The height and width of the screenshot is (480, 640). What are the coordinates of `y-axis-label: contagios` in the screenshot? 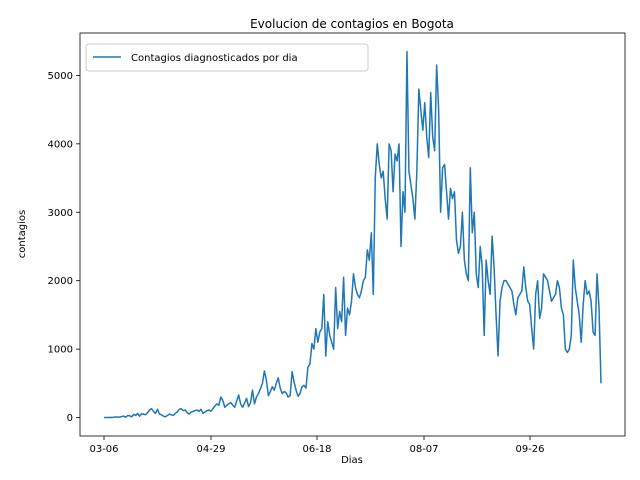 It's located at (22, 234).